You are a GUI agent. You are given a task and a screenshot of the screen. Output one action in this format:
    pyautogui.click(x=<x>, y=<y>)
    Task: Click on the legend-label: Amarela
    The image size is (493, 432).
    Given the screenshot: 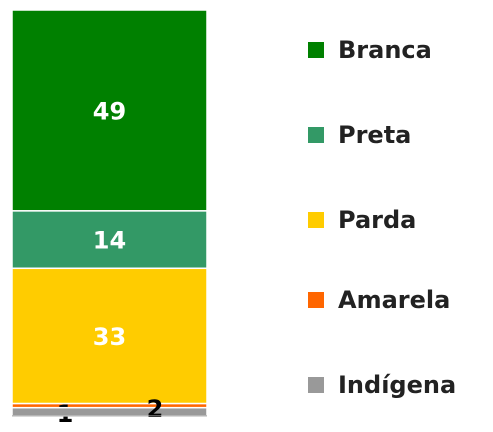 What is the action you would take?
    pyautogui.click(x=394, y=300)
    